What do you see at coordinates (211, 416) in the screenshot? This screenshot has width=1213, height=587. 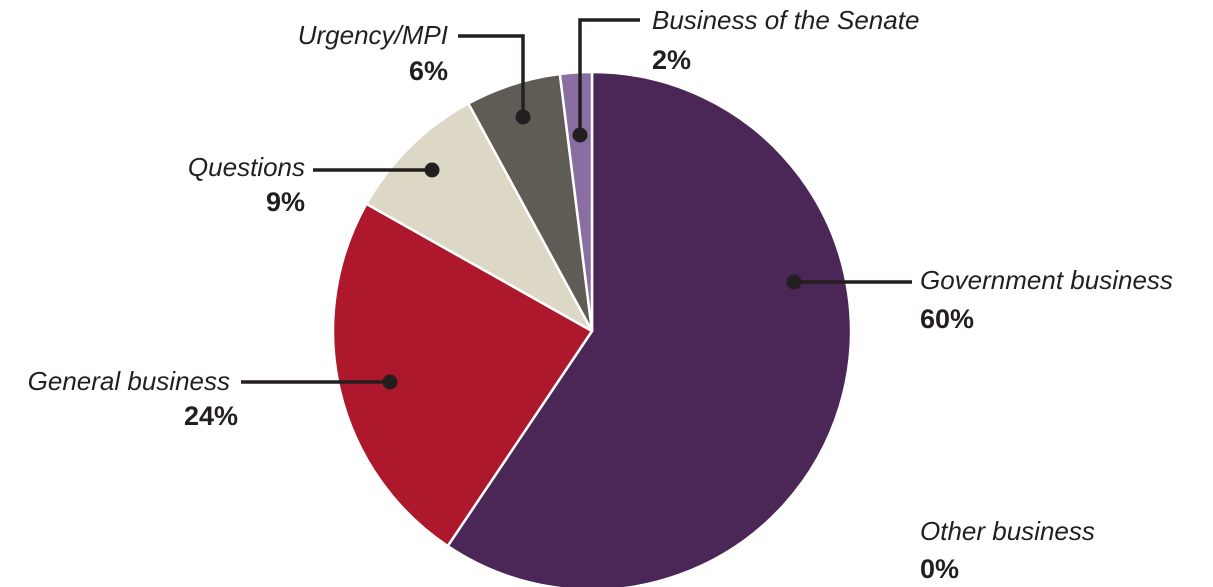 I see `value-general-business: 24%` at bounding box center [211, 416].